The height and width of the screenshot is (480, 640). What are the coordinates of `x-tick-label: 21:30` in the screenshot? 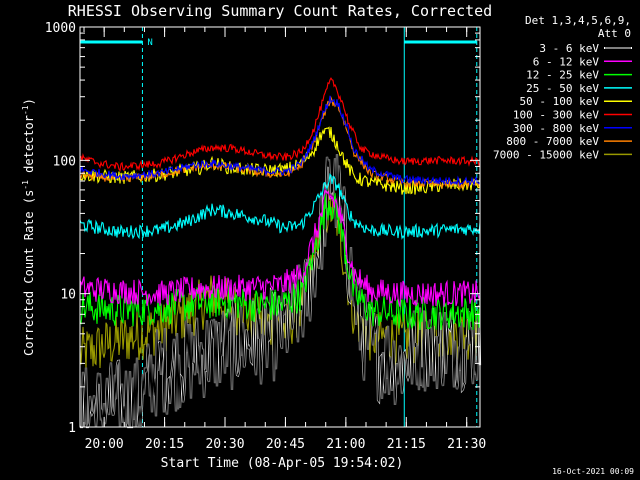 It's located at (466, 444).